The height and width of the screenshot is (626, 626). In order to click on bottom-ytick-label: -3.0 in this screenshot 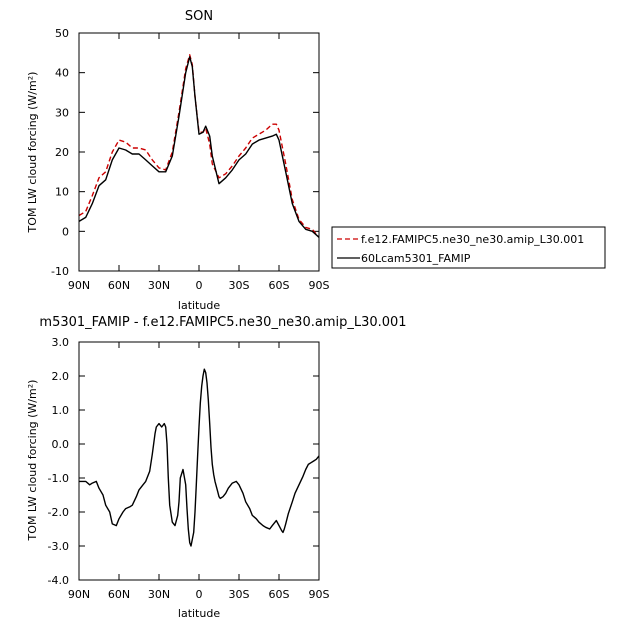, I will do `click(58, 546)`.